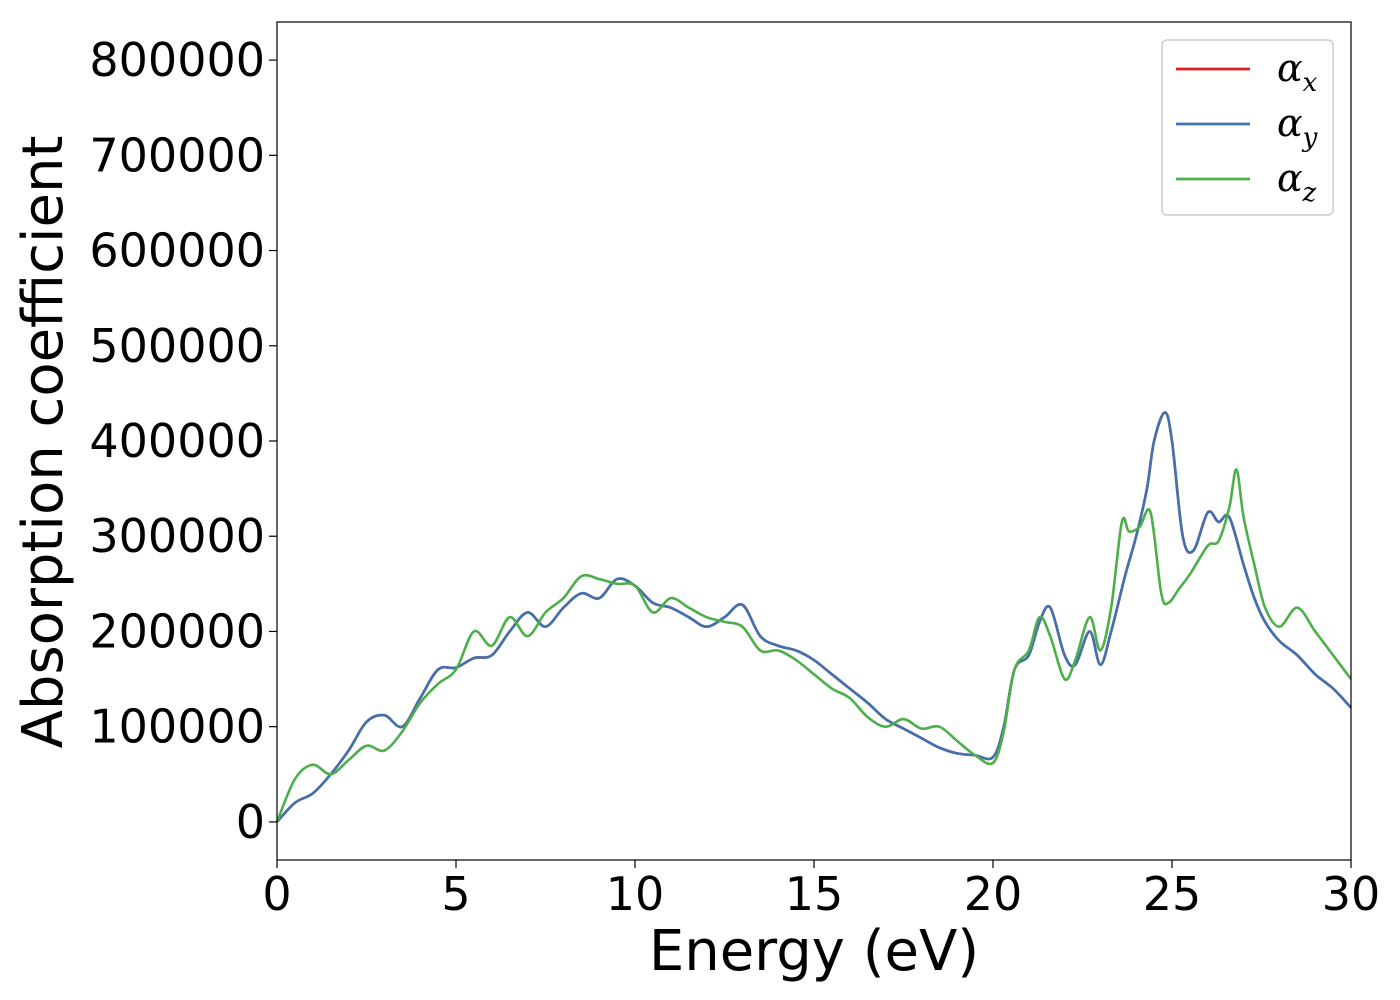 This screenshot has width=1400, height=1000. Describe the element at coordinates (177, 727) in the screenshot. I see `y-tick-label: 100000` at that location.